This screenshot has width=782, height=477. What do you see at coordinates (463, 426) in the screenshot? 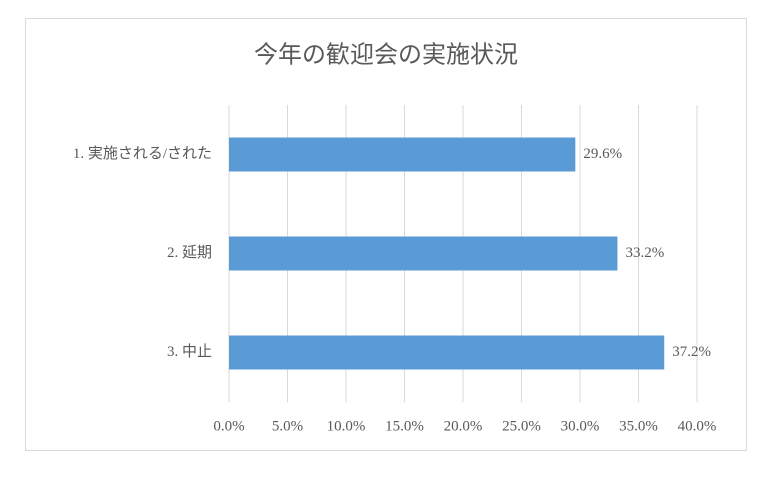
I see `x-tick-label: 20.0%` at bounding box center [463, 426].